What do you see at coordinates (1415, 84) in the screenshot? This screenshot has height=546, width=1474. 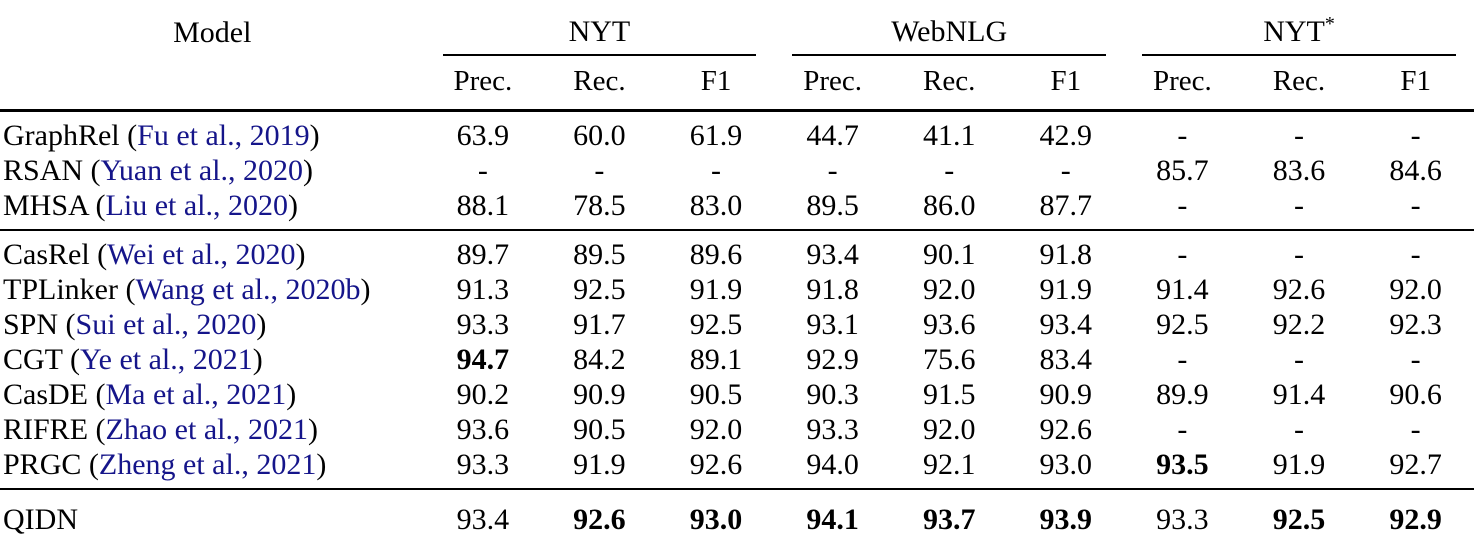 I see `column-header-nyt-star-f1: F1` at bounding box center [1415, 84].